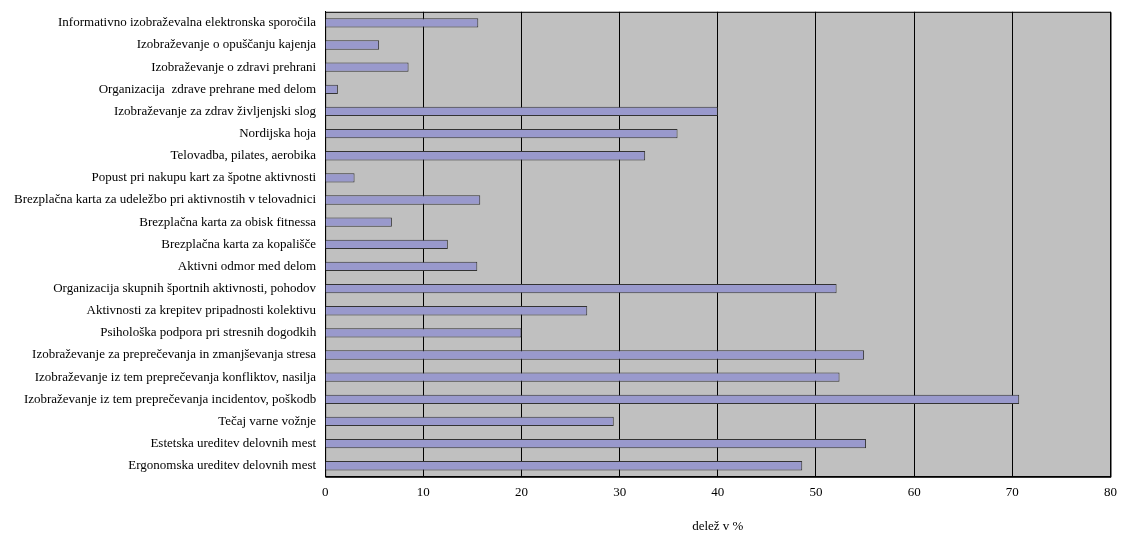 This screenshot has width=1125, height=542. Describe the element at coordinates (233, 443) in the screenshot. I see `y-tick-label: Estetska ureditev delovnih mest` at that location.